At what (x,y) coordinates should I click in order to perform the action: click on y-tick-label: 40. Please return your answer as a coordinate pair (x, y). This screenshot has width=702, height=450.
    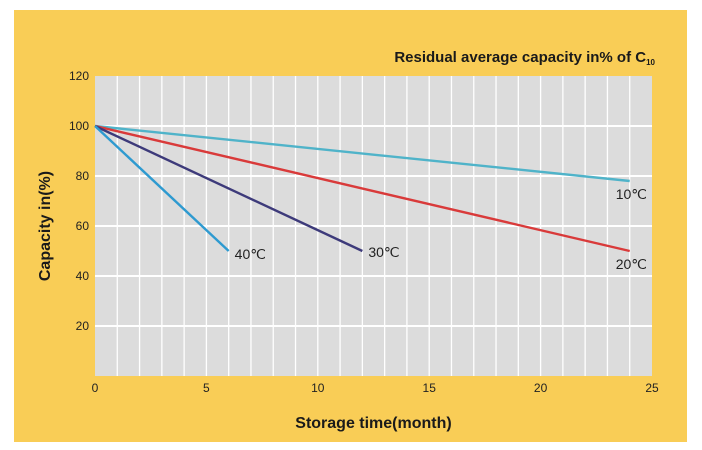
    Looking at the image, I should click on (83, 276).